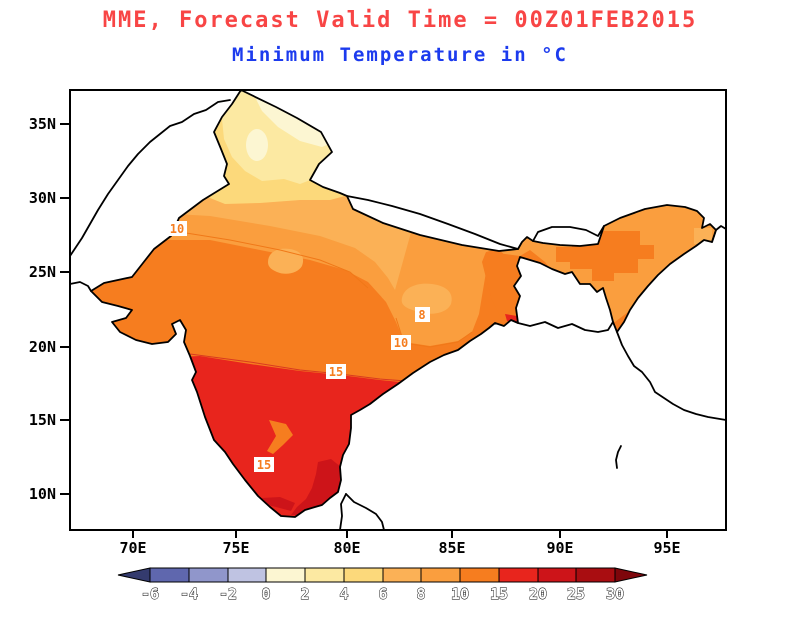 The image size is (800, 618). What do you see at coordinates (150, 178) in the screenshot?
I see `pakistan-afghan-border` at bounding box center [150, 178].